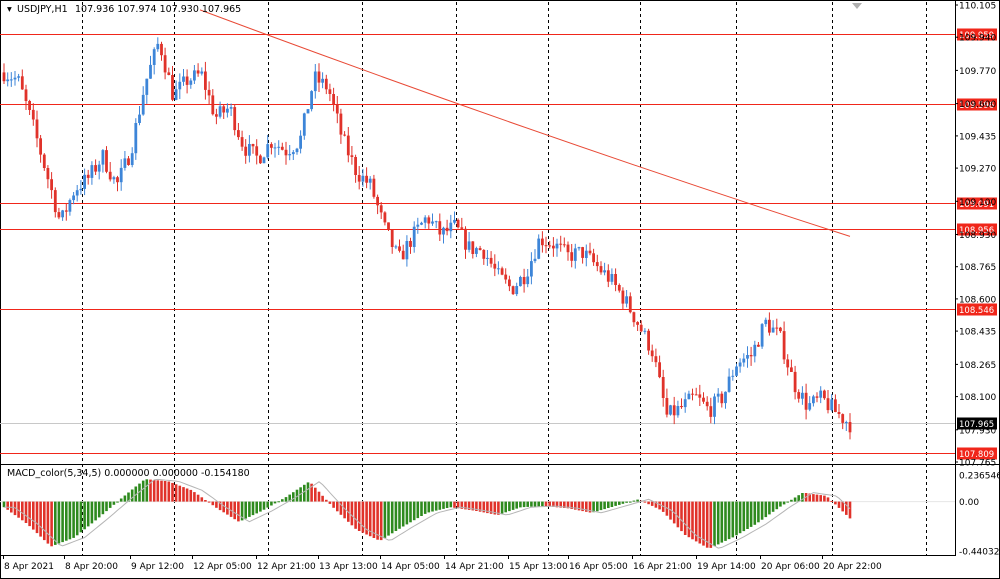 The width and height of the screenshot is (1000, 579). What do you see at coordinates (91, 567) in the screenshot?
I see `time-tick-label: 8 Apr 20:00` at bounding box center [91, 567].